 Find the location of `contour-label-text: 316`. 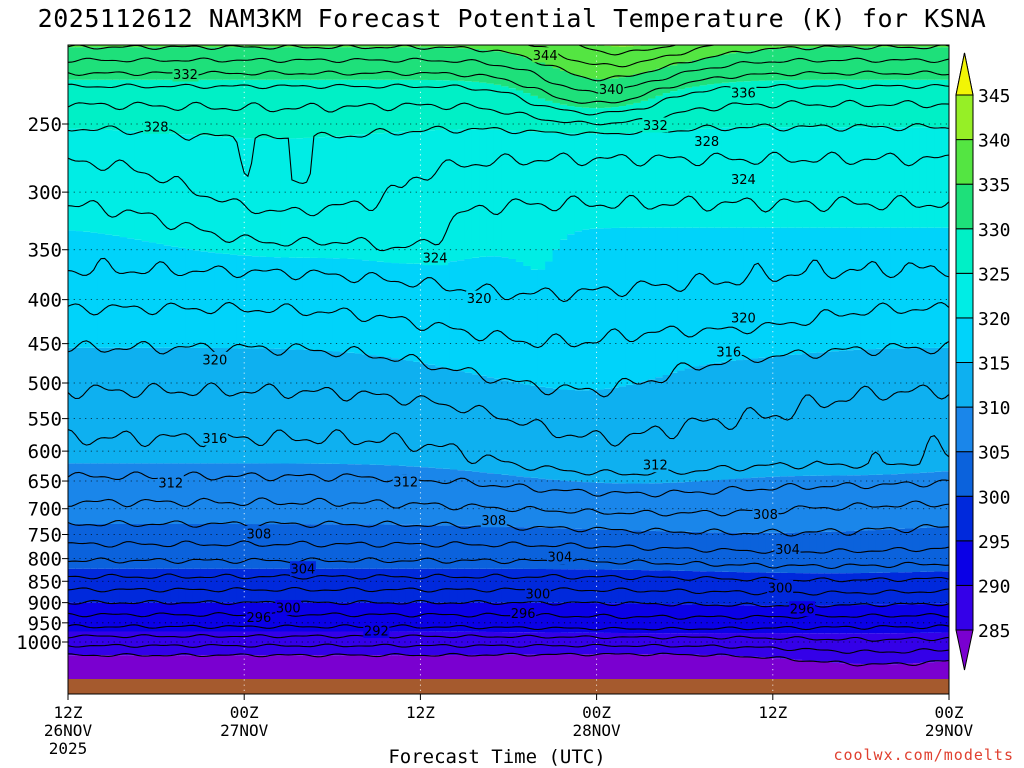

contour-label-text: 316 is located at coordinates (214, 439).